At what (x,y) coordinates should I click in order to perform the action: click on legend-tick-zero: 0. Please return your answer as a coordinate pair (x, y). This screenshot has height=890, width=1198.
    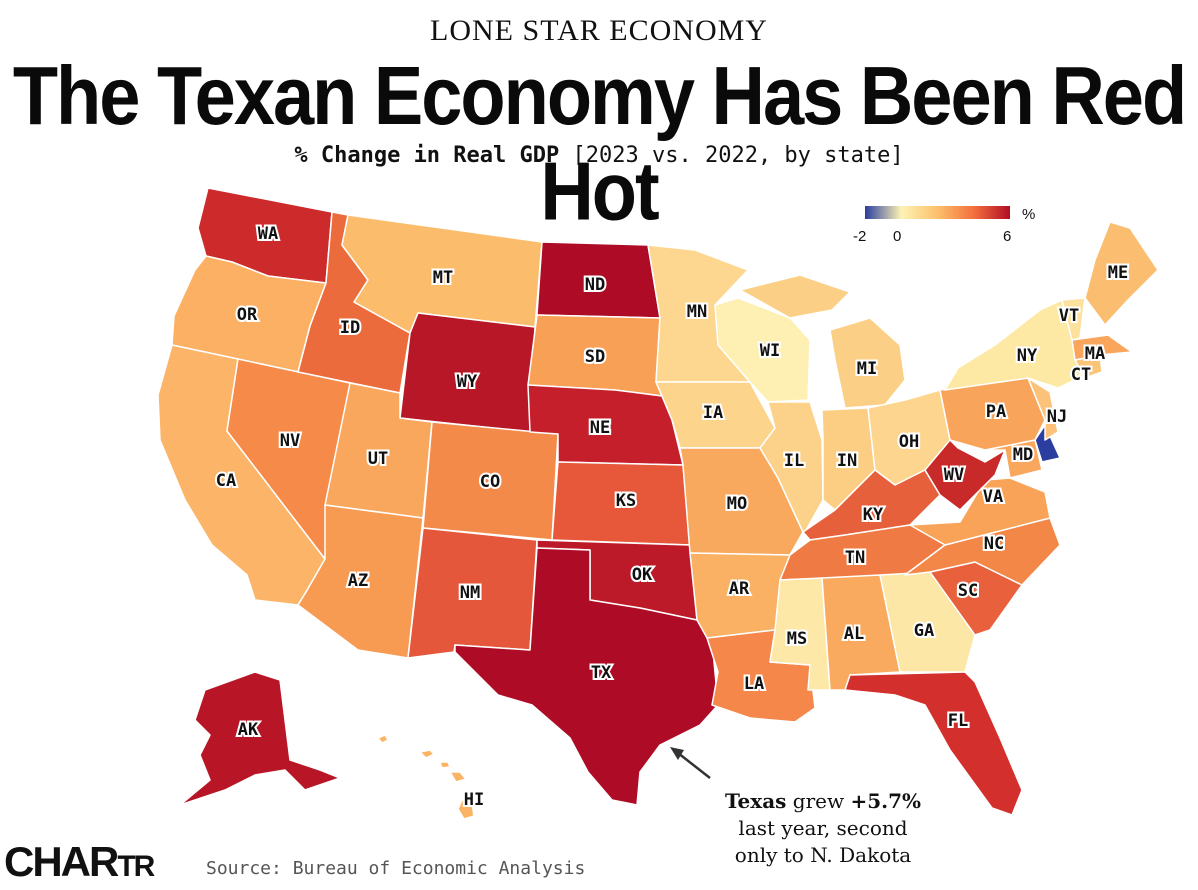
    Looking at the image, I should click on (897, 236).